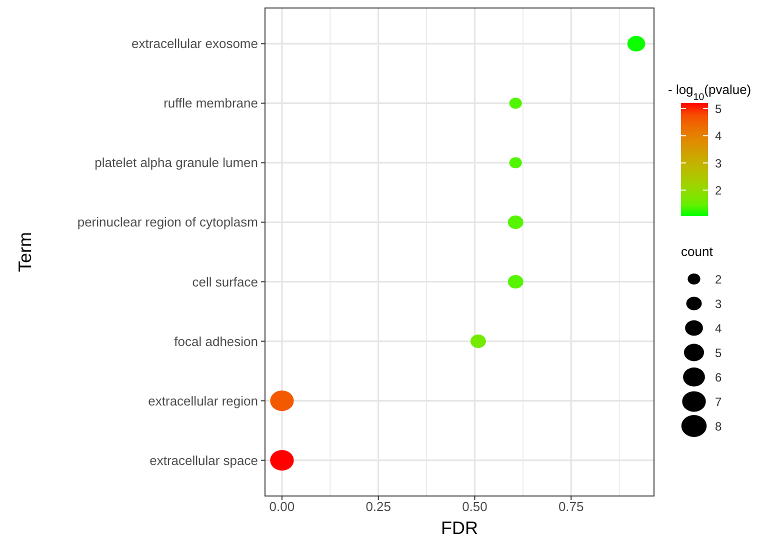 This screenshot has width=780, height=537. What do you see at coordinates (195, 44) in the screenshot?
I see `y-tick-label: extracellular exosome` at bounding box center [195, 44].